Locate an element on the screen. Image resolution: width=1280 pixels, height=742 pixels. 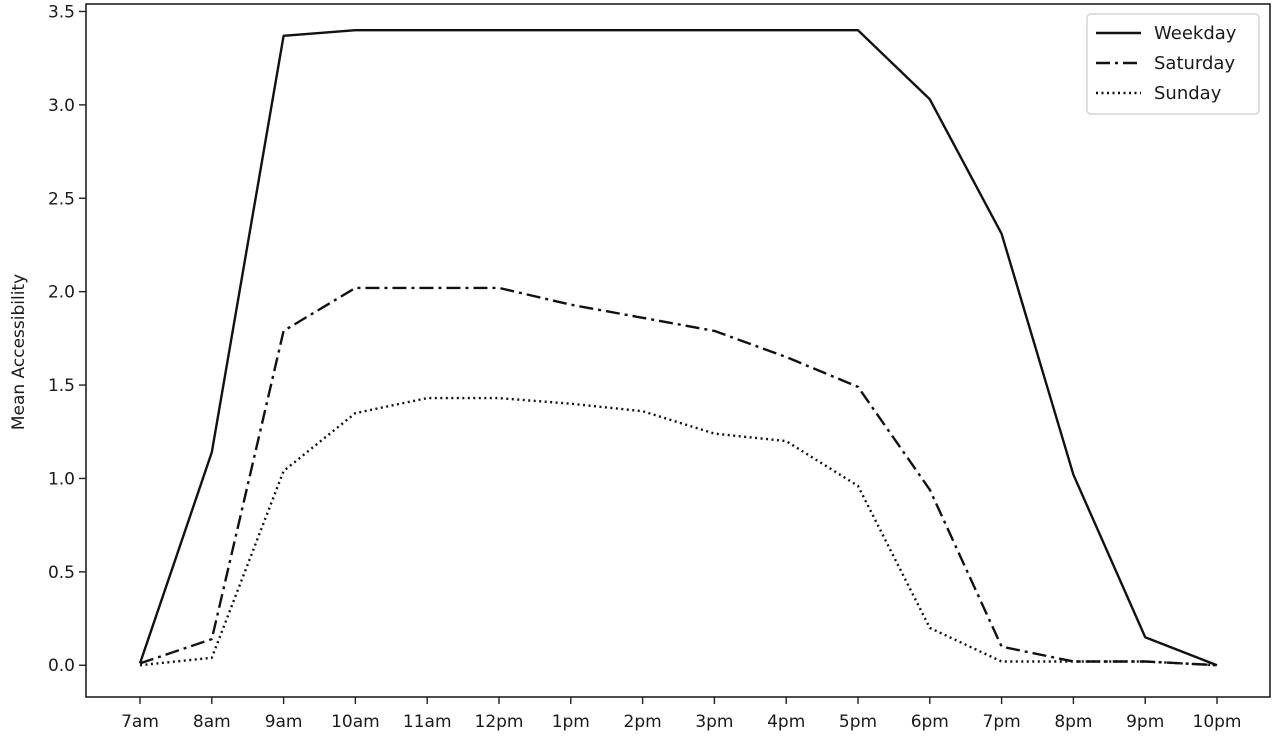
legend-label-saturday: Saturday is located at coordinates (1194, 63).